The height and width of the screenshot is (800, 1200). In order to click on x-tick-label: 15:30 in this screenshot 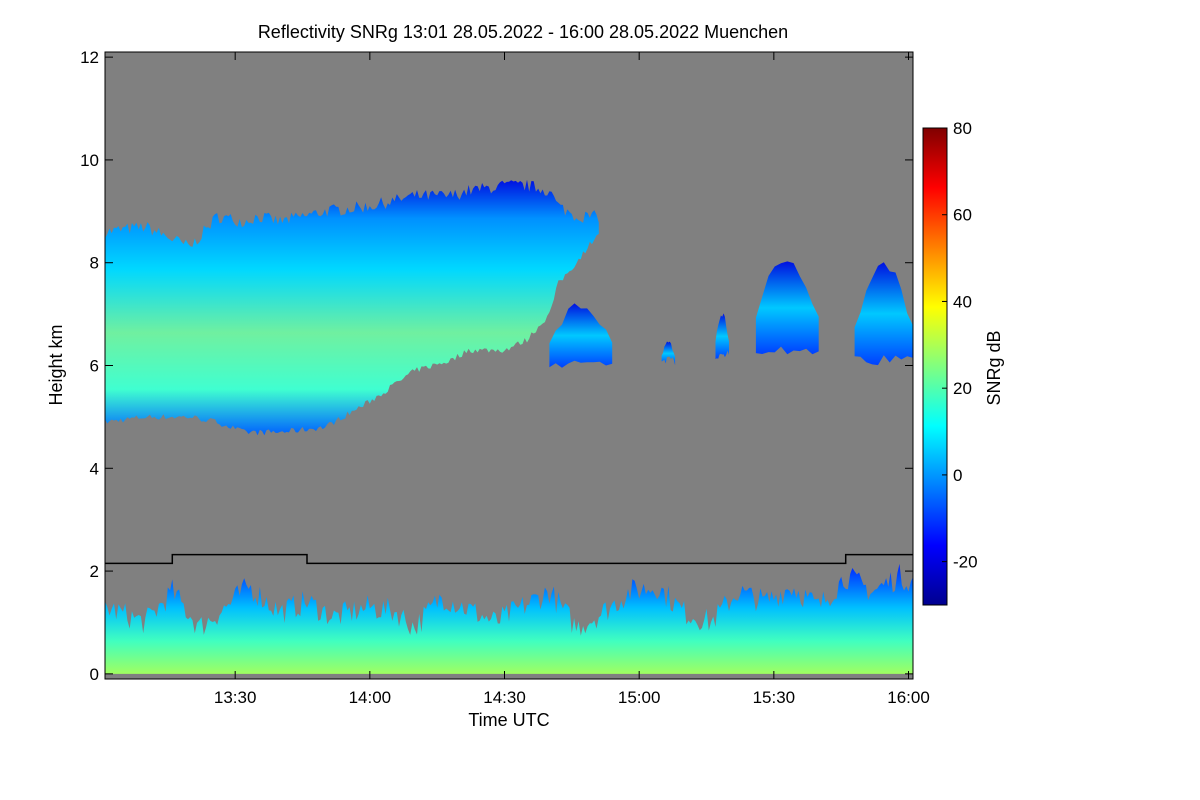, I will do `click(774, 697)`.